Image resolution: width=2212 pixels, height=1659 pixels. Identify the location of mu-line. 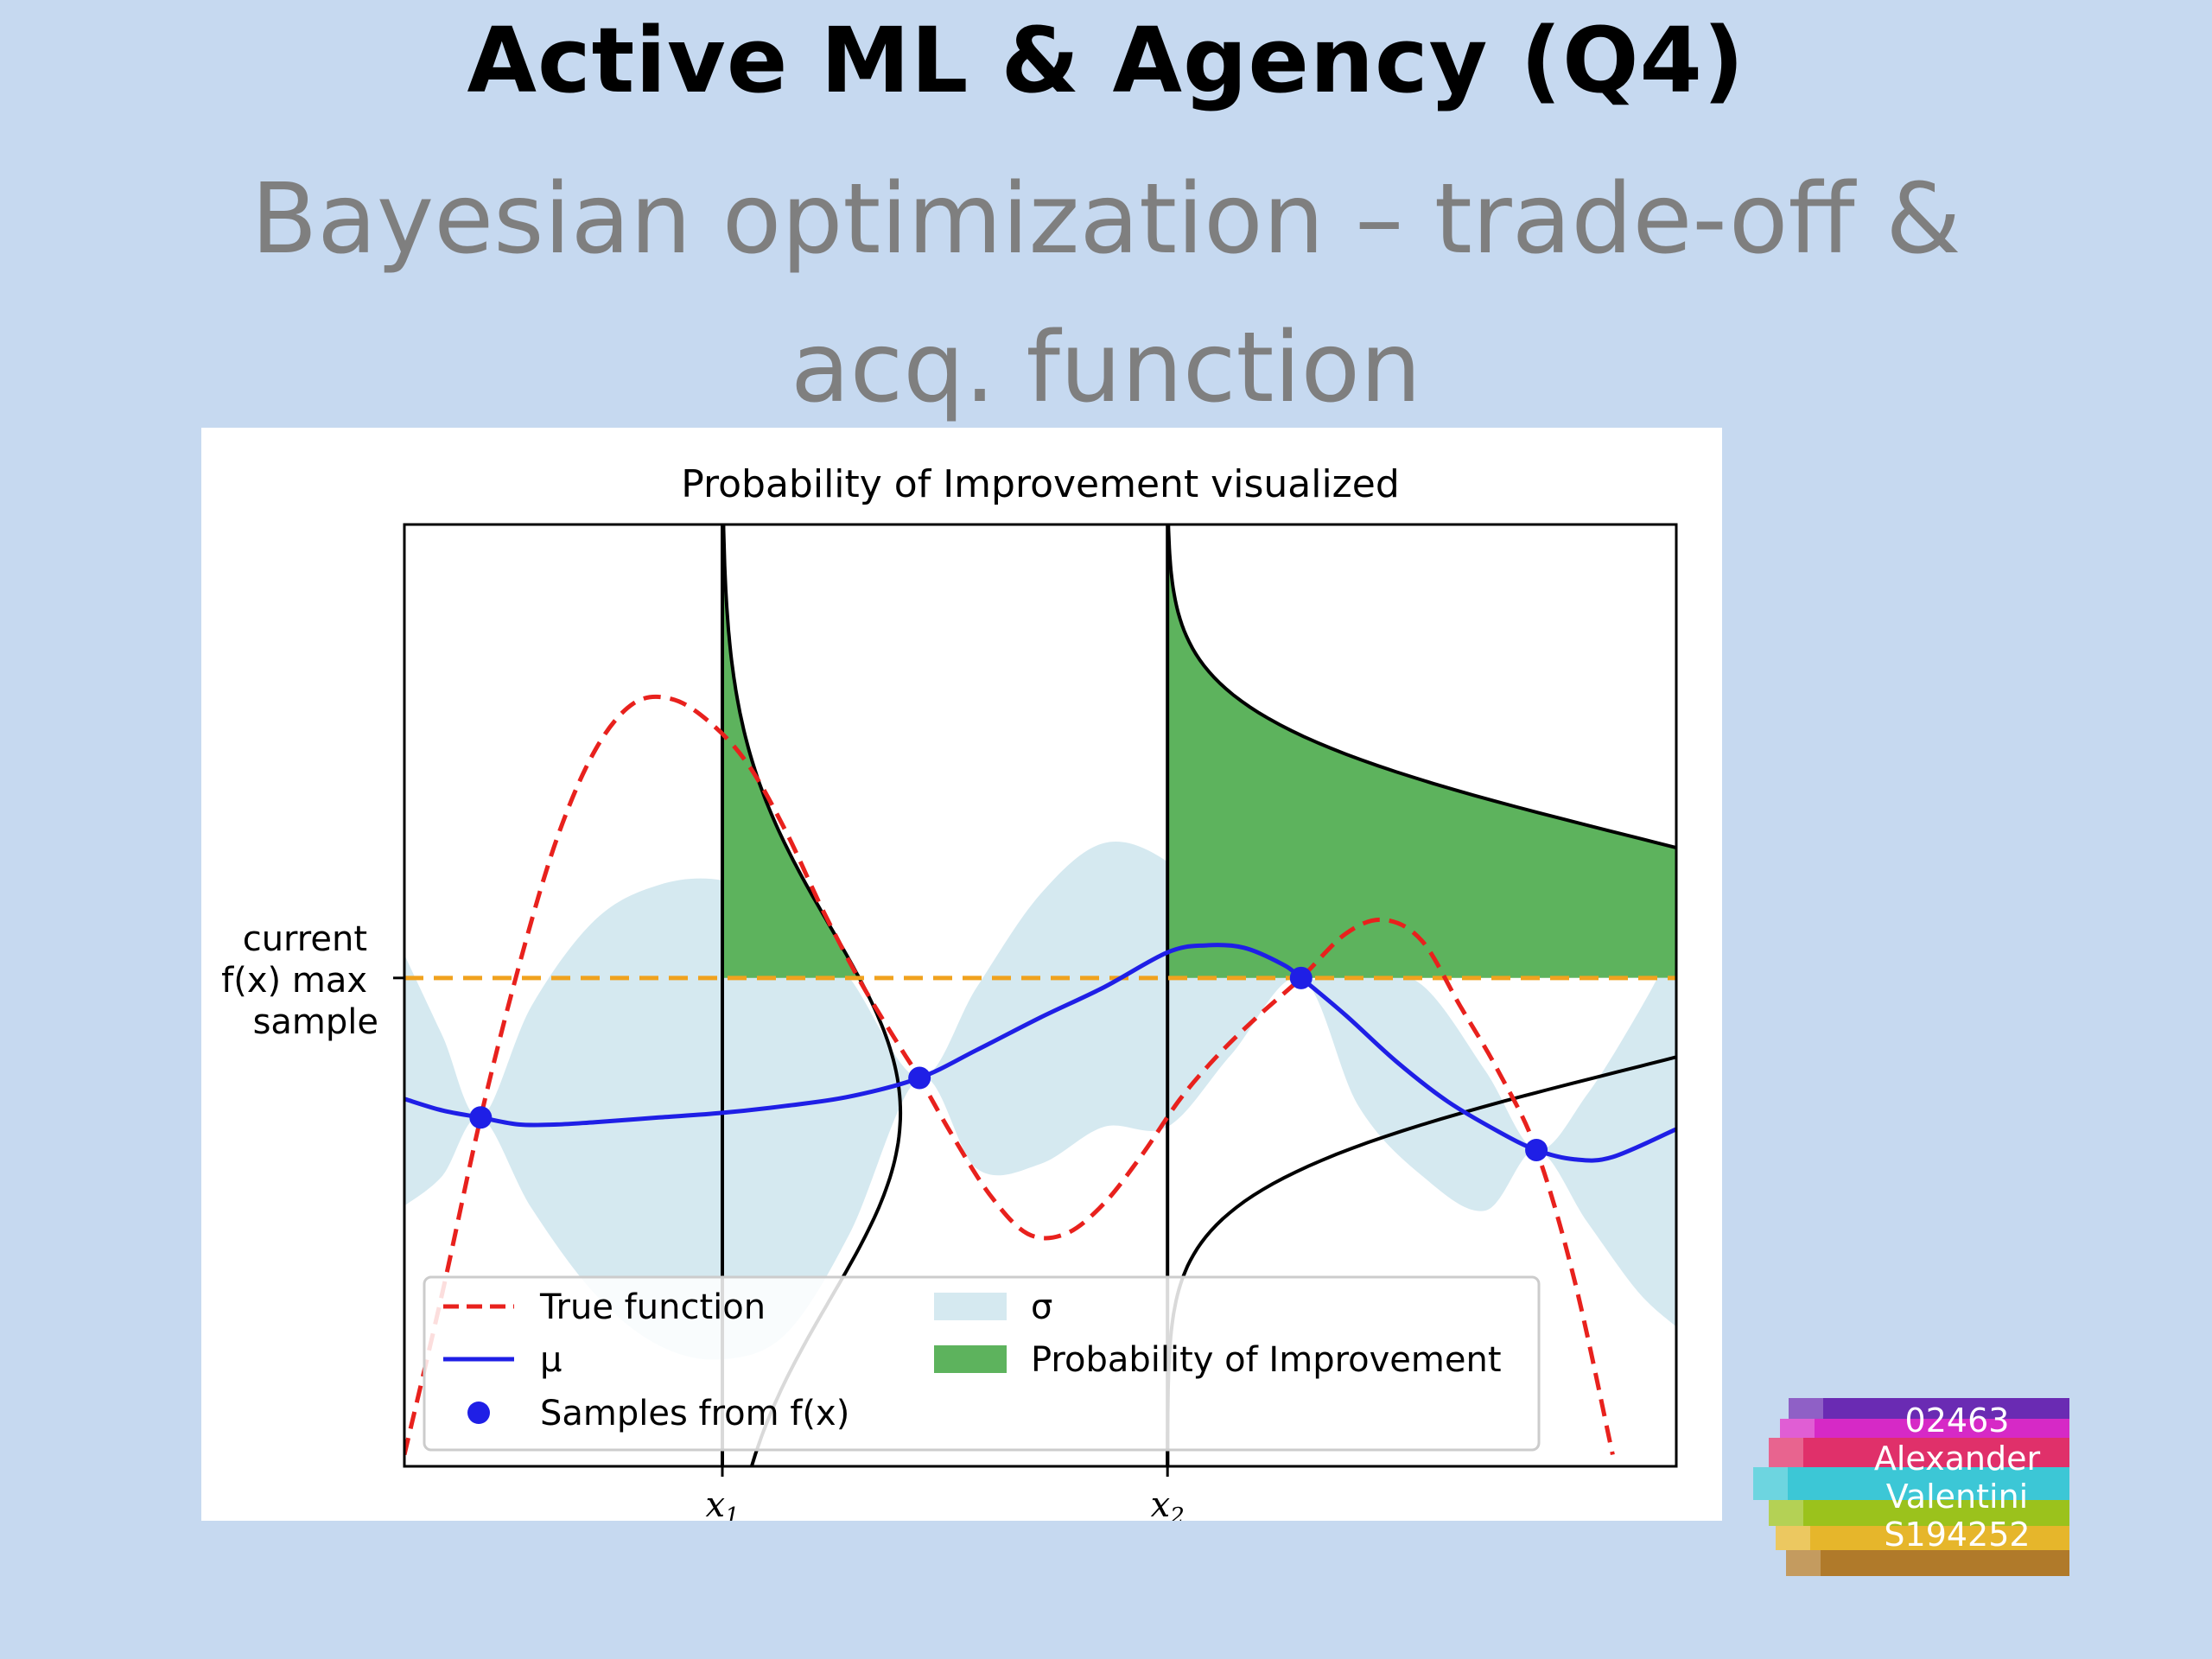
(1040, 1053).